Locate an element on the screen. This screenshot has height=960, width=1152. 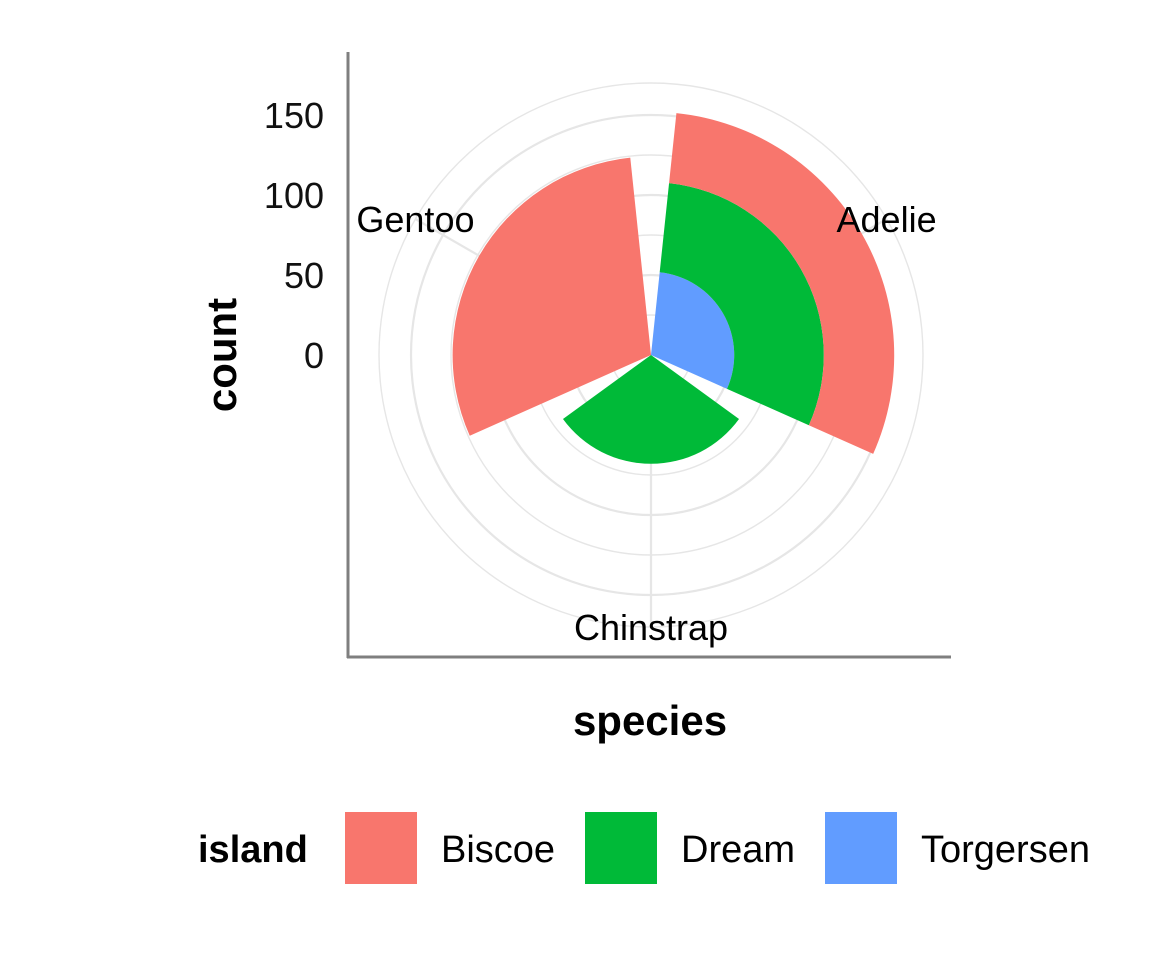
y-tick-labels: 0 50 100 150 is located at coordinates (294, 235).